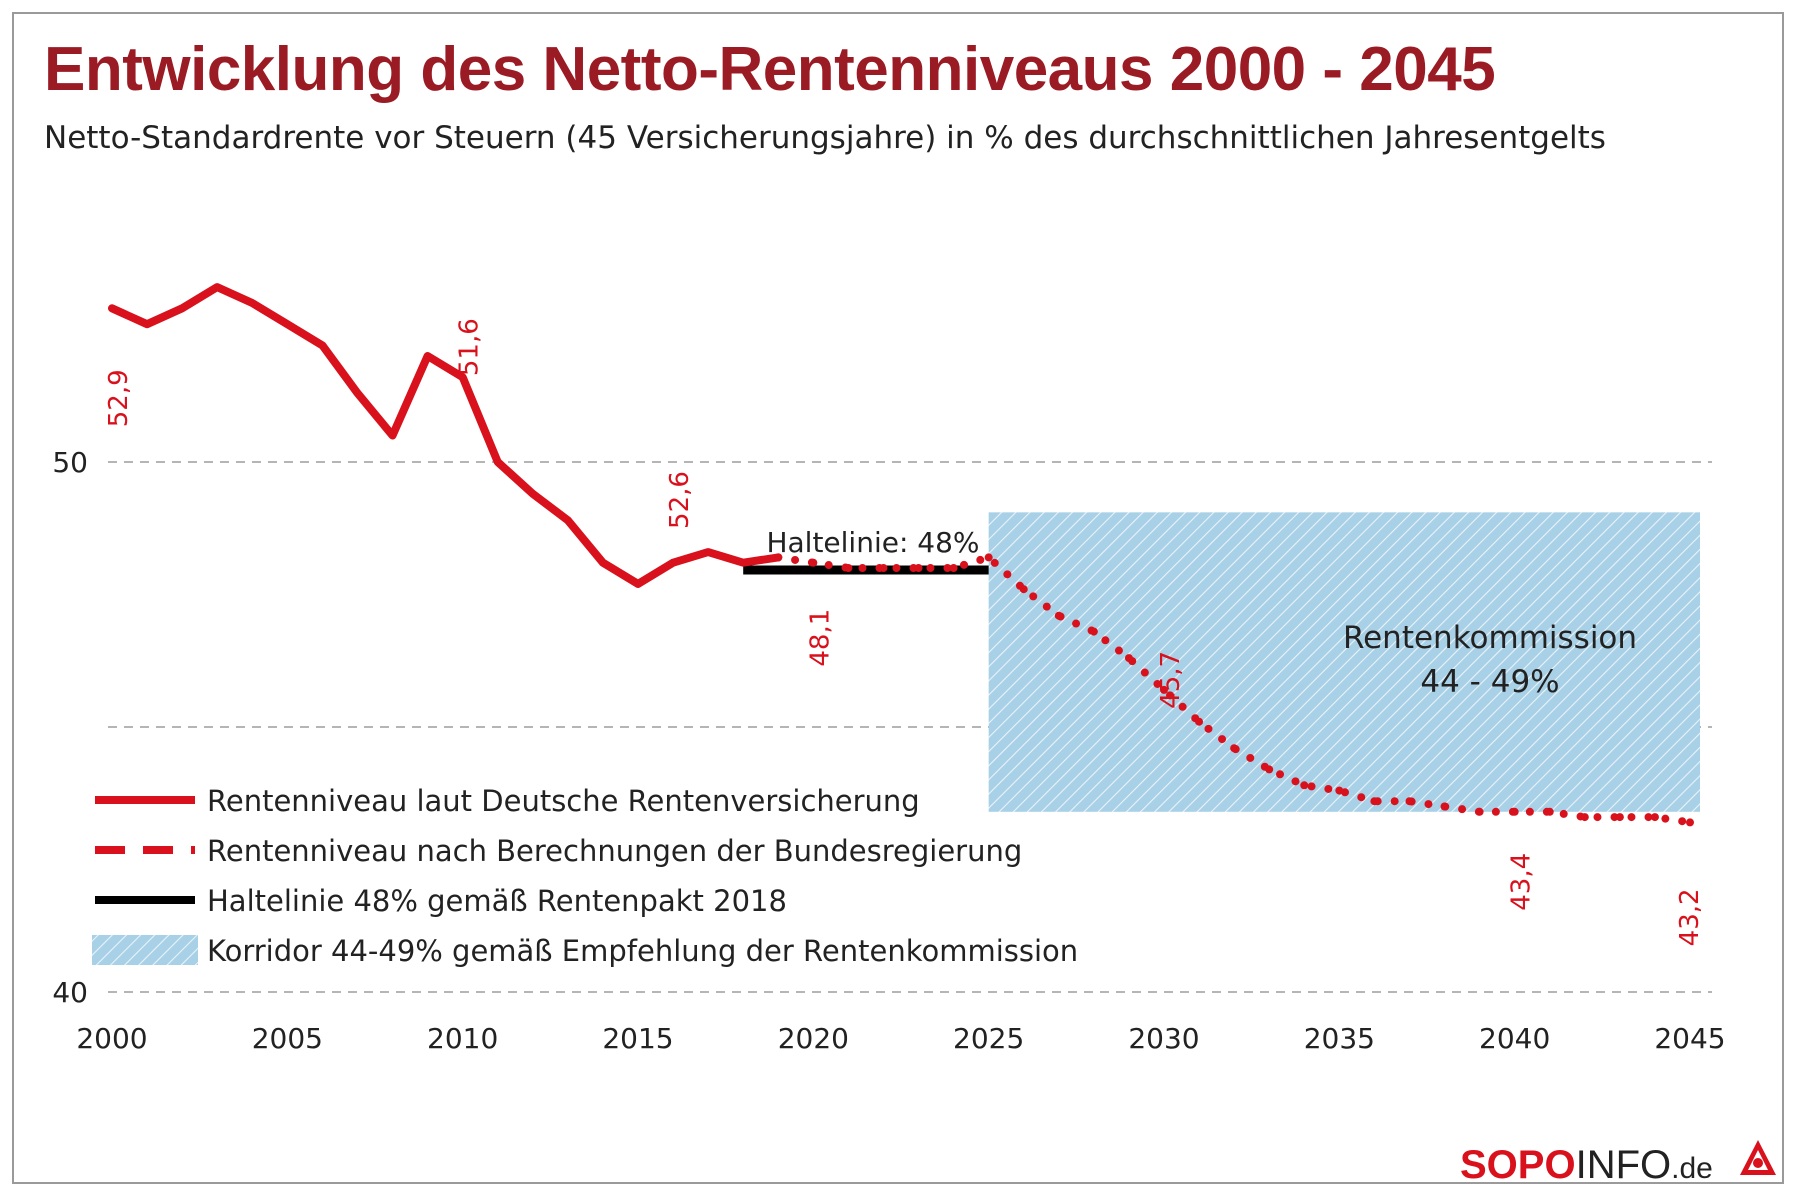 The height and width of the screenshot is (1199, 1800). What do you see at coordinates (680, 500) in the screenshot?
I see `data-label: 52,6` at bounding box center [680, 500].